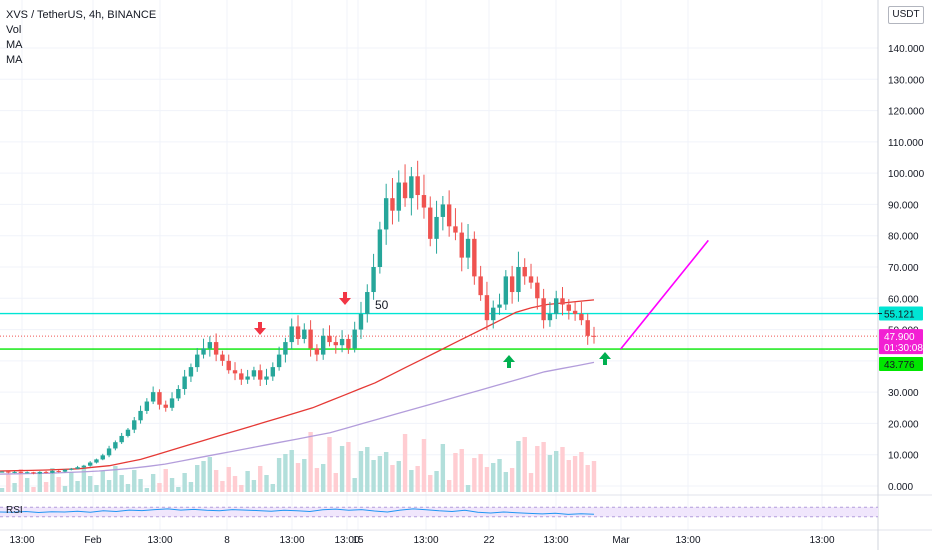 This screenshot has width=932, height=550. Describe the element at coordinates (297, 511) in the screenshot. I see `rsi-line` at that location.